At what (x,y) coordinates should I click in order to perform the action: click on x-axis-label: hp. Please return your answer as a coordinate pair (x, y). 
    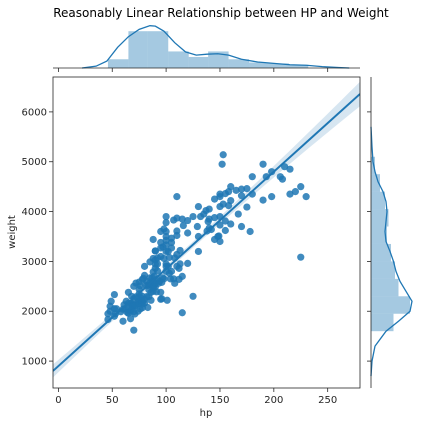
    Looking at the image, I should click on (206, 413).